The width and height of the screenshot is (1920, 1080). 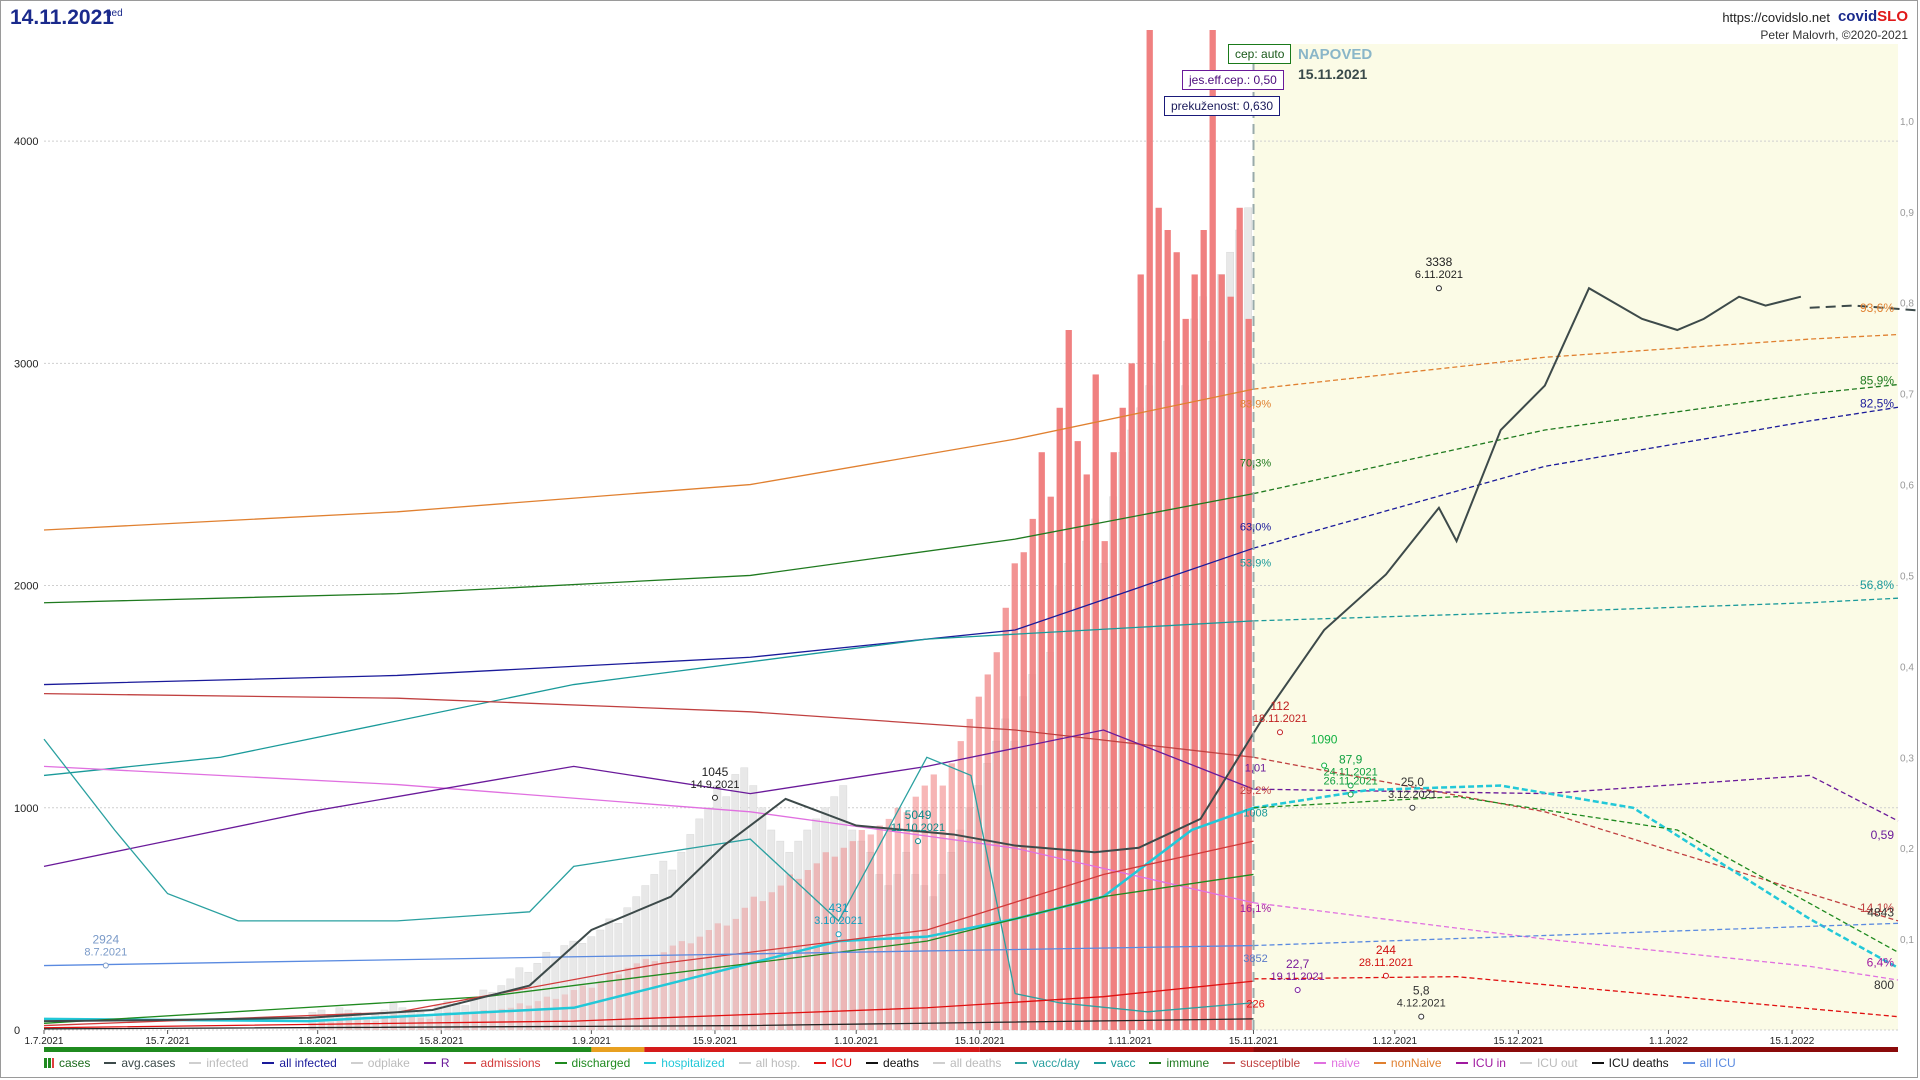 What do you see at coordinates (1254, 1041) in the screenshot?
I see `x-tick-label: 15.11.2021` at bounding box center [1254, 1041].